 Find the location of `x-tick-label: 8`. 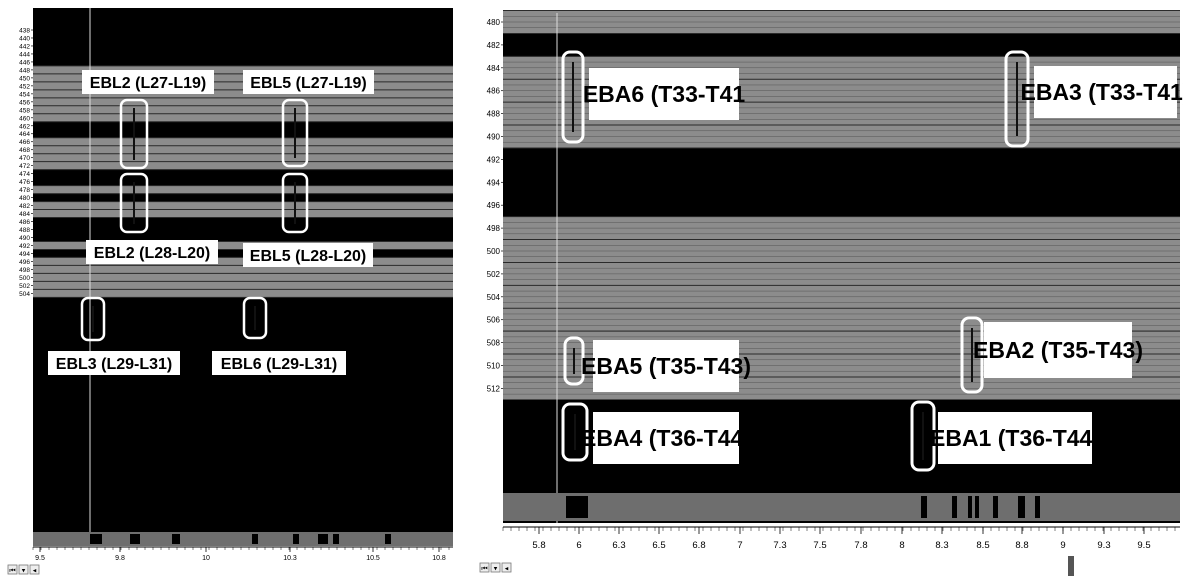

x-tick-label: 8 is located at coordinates (901, 545).